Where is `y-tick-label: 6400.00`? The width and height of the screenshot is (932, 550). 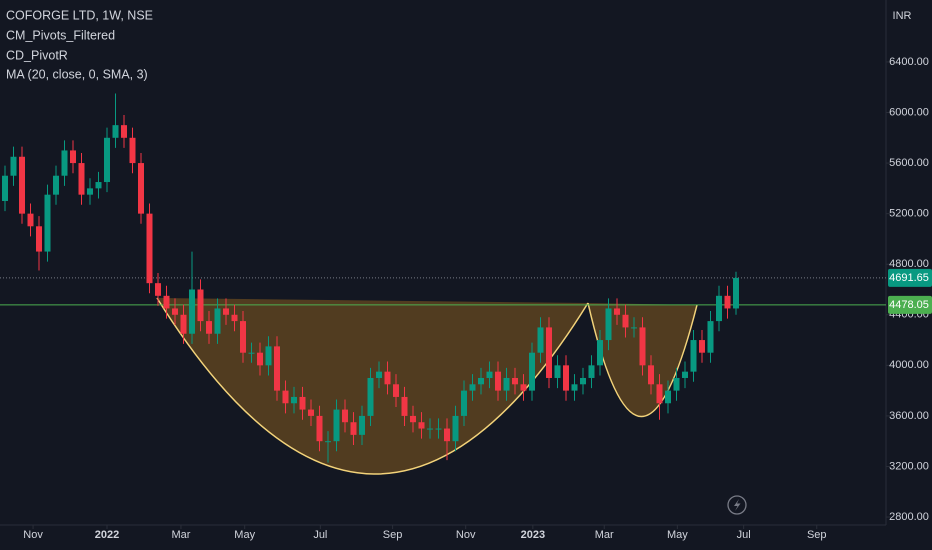
y-tick-label: 6400.00 is located at coordinates (909, 62).